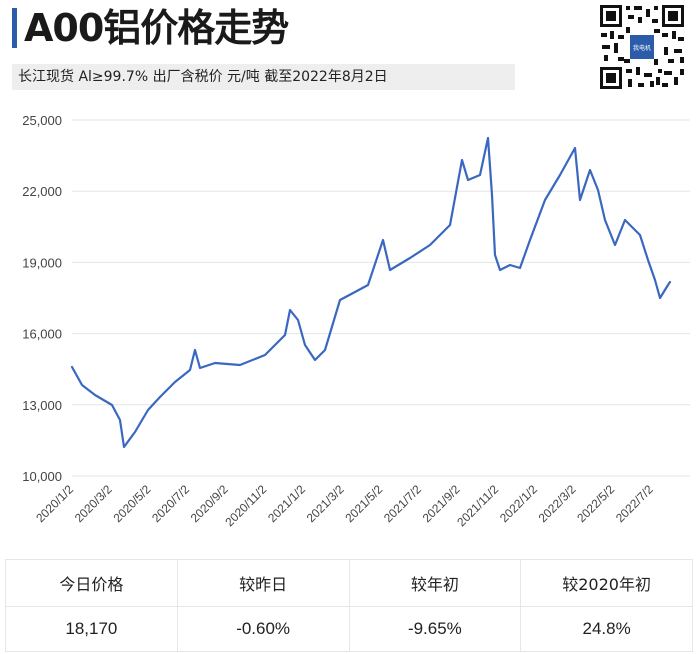 This screenshot has width=700, height=654. I want to click on x-tick-label: 2021/5/2, so click(363, 503).